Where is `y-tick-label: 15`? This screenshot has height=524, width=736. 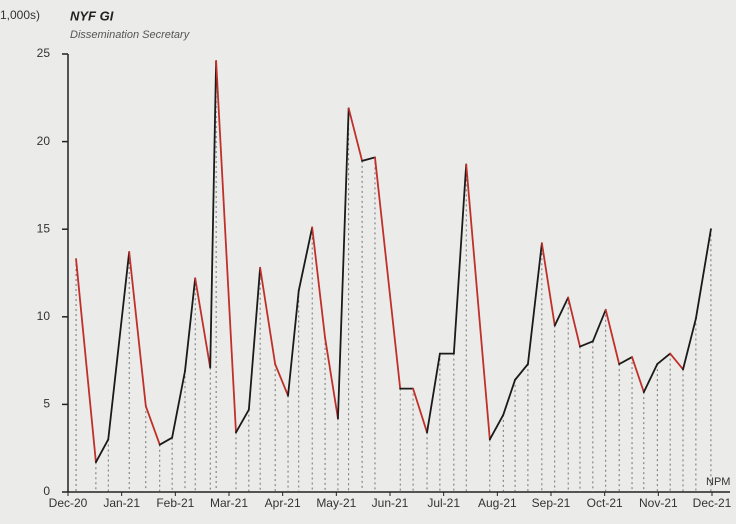 y-tick-label: 15 is located at coordinates (44, 228).